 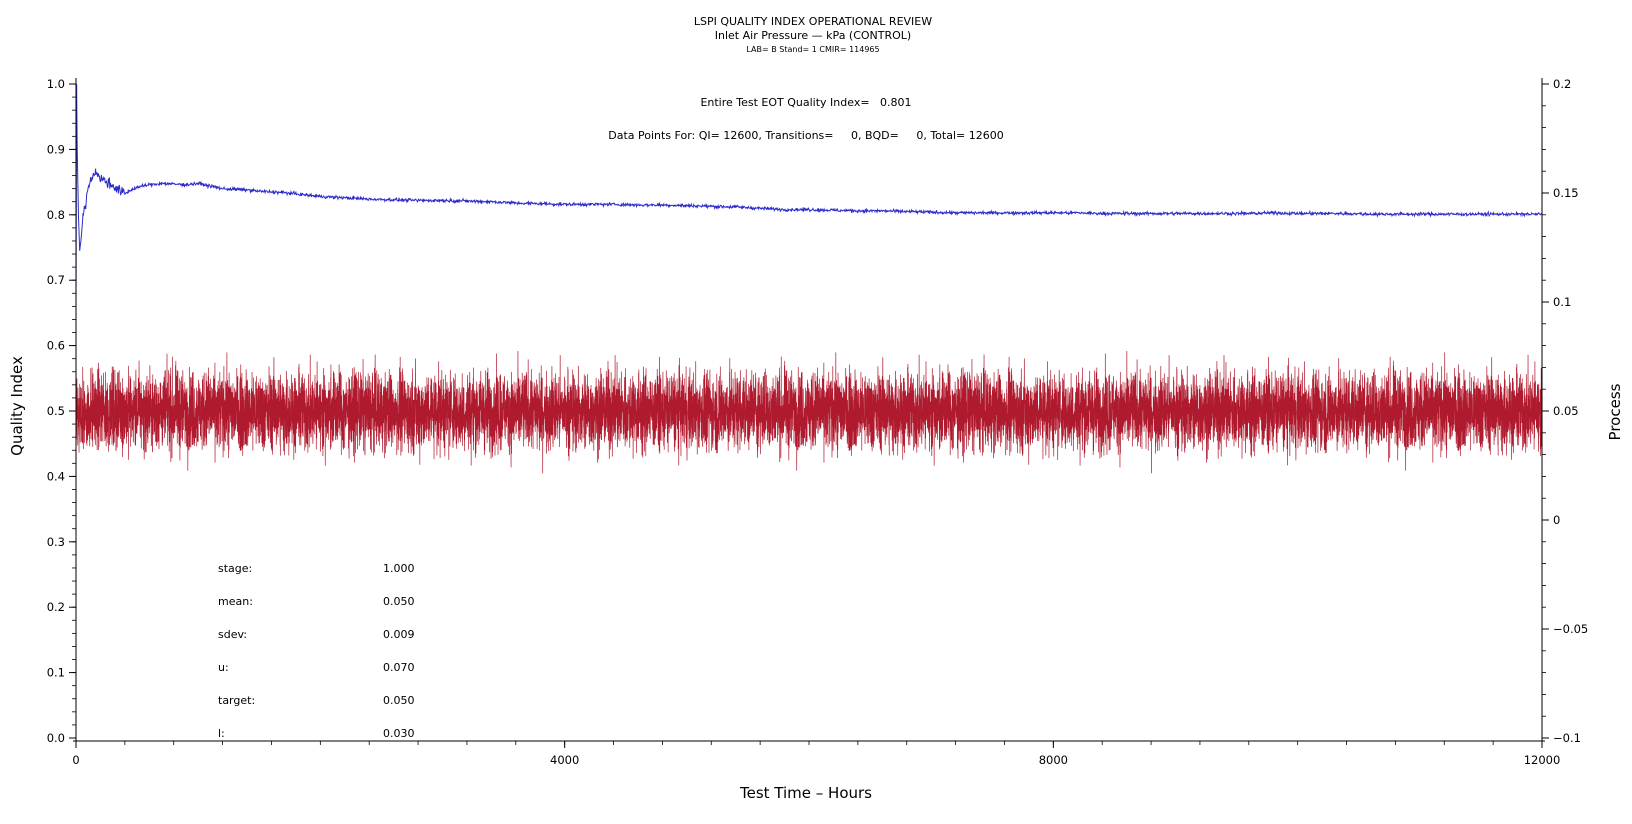 I want to click on annotation-eot-quality-index: Entire Test EOT Quality Index= 0.801, so click(x=805, y=102).